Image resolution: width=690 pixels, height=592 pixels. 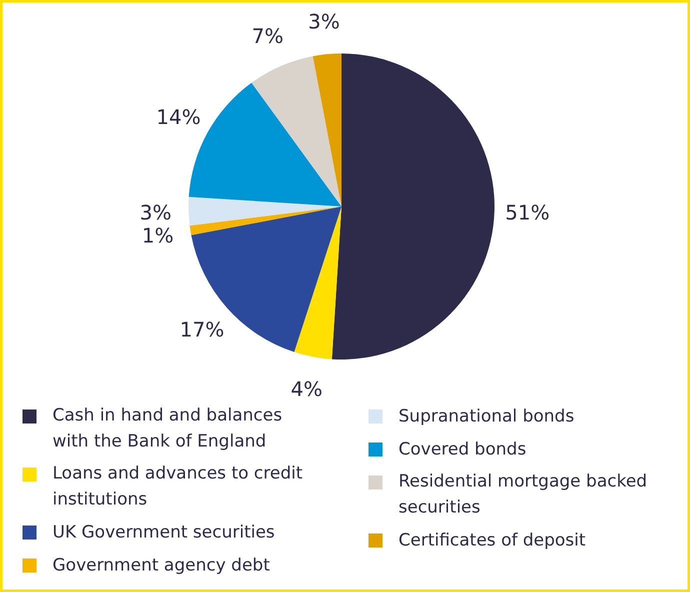 What do you see at coordinates (486, 416) in the screenshot?
I see `legend-label: Supranational bonds` at bounding box center [486, 416].